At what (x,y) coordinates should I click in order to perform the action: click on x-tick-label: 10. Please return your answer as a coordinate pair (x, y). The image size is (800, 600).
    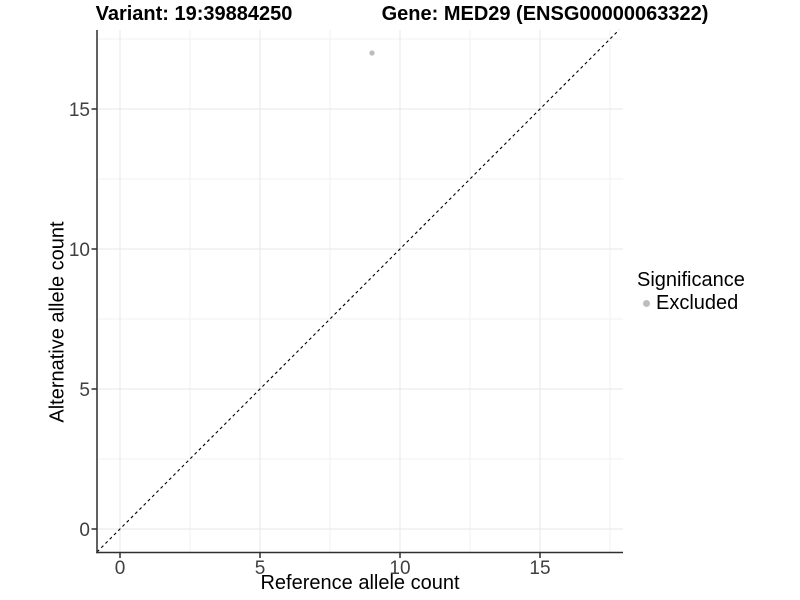
    Looking at the image, I should click on (399, 568).